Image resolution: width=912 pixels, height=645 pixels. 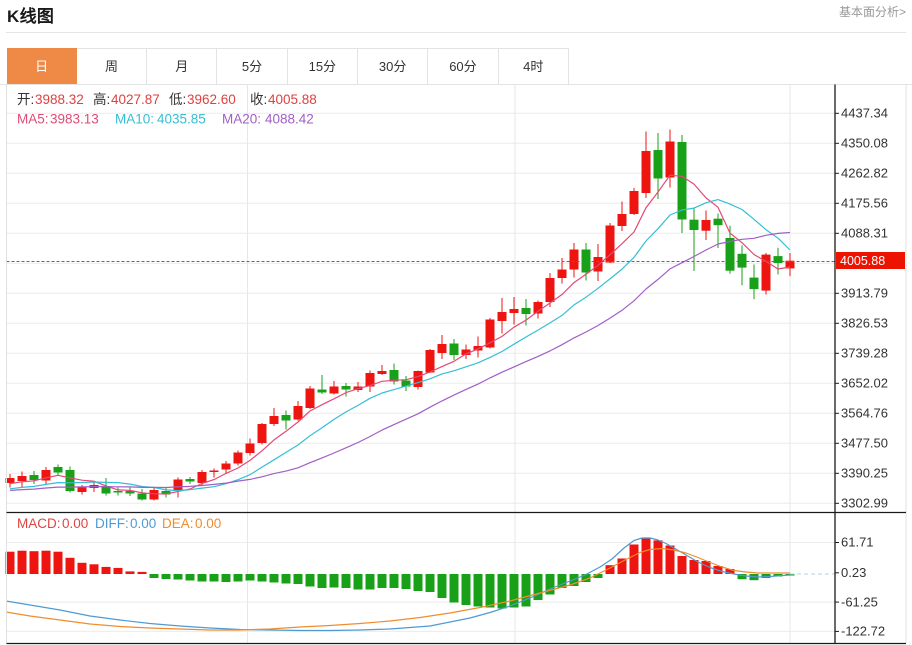 What do you see at coordinates (134, 119) in the screenshot?
I see `svg-text: MA10:` at bounding box center [134, 119].